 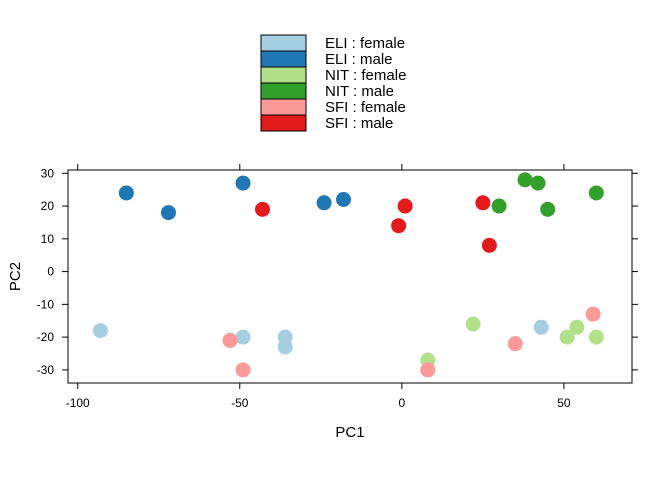 What do you see at coordinates (359, 59) in the screenshot?
I see `legend-label: ELI : male` at bounding box center [359, 59].